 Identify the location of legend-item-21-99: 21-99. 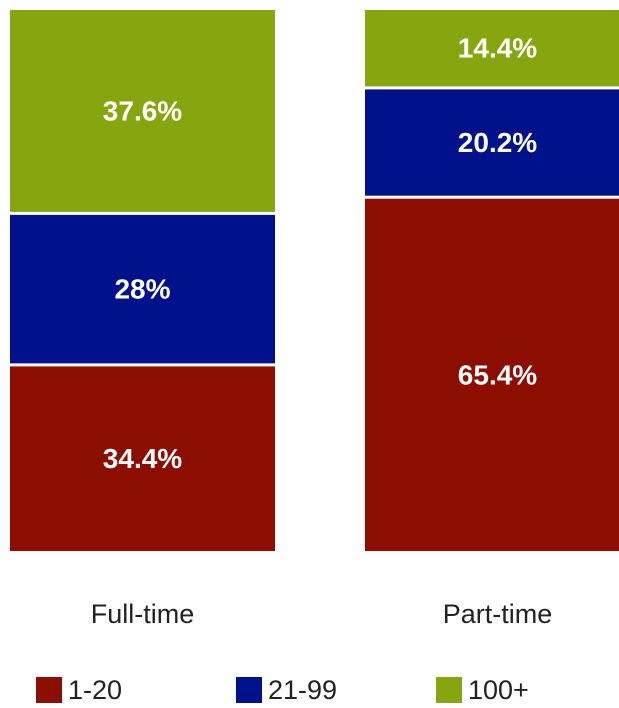
(286, 690).